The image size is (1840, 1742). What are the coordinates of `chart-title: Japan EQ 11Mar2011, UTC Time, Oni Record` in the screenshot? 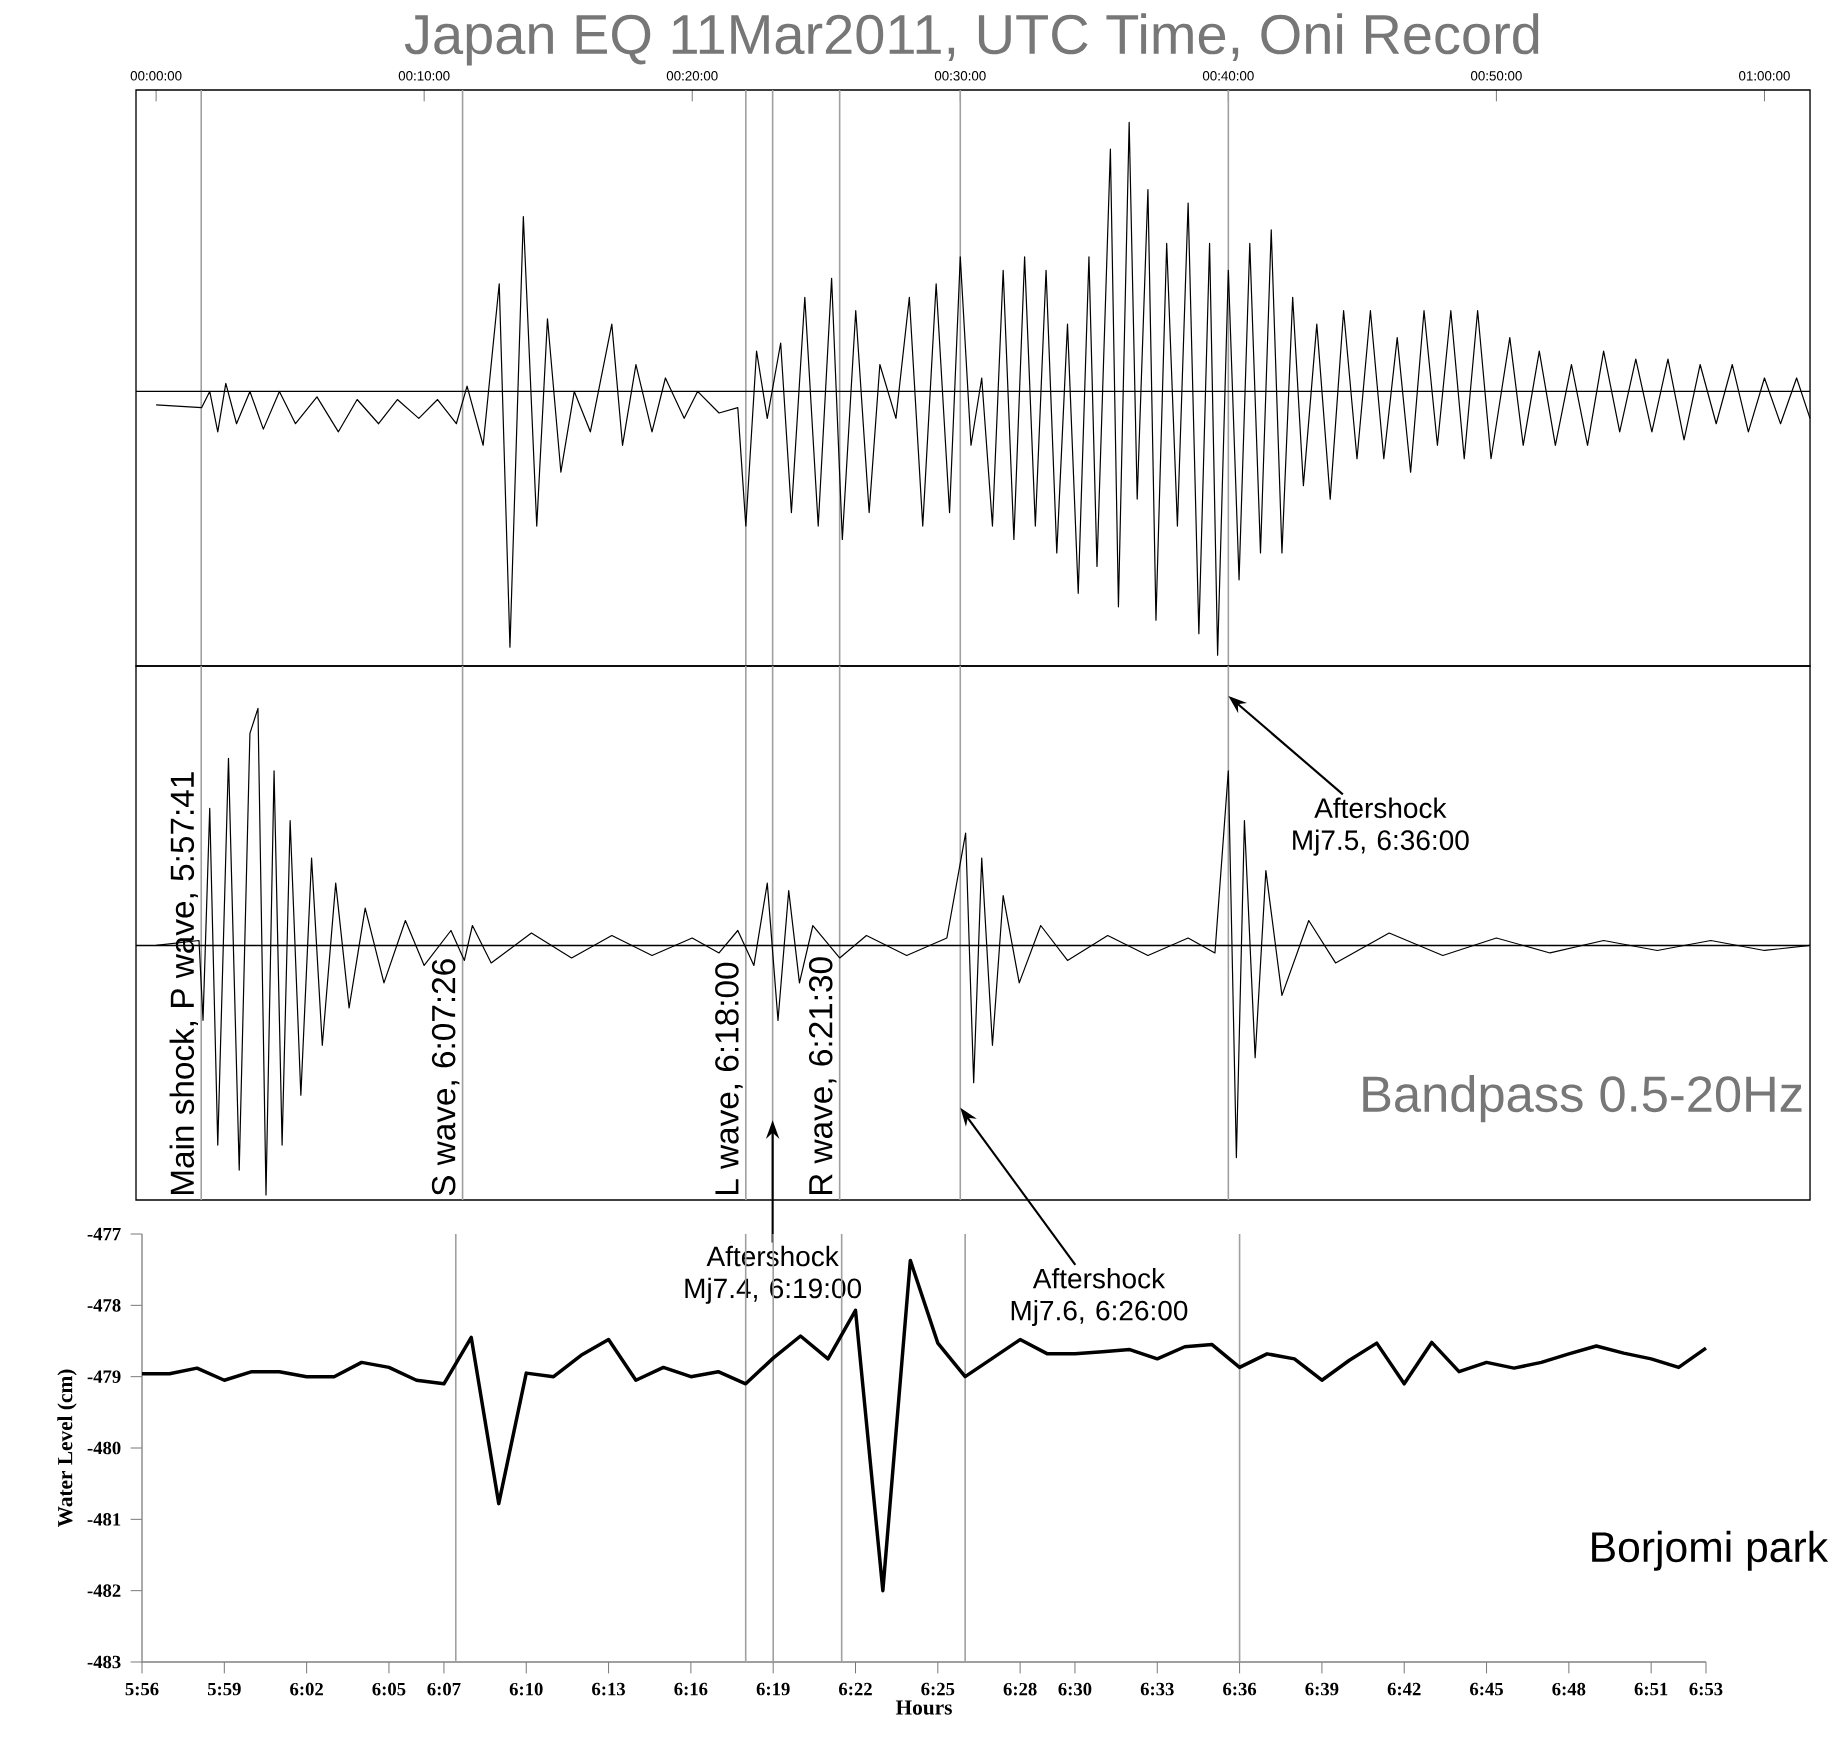 It's located at (971, 39).